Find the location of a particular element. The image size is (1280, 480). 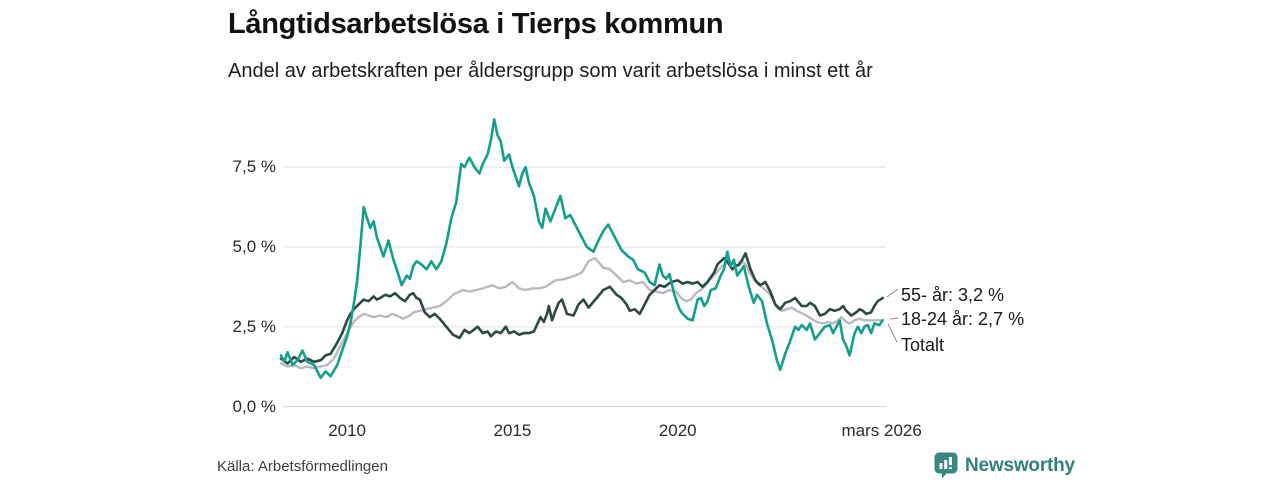

y-axis-tick: 7,5 % is located at coordinates (254, 167).